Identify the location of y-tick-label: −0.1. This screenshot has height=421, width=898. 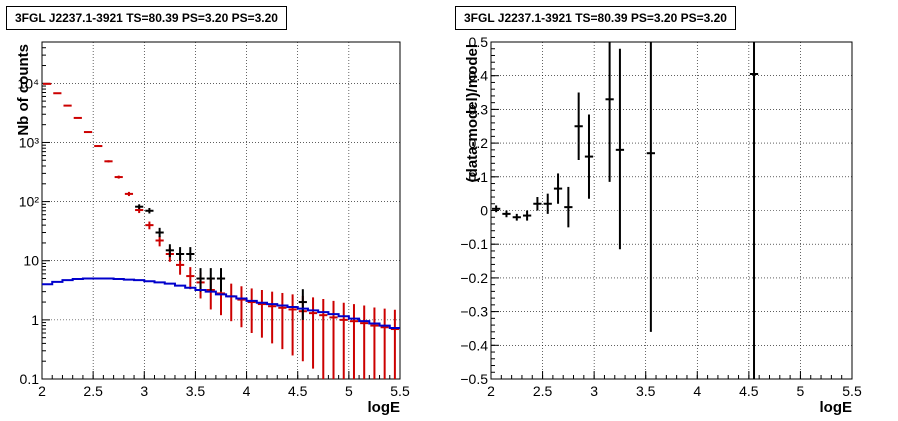
(474, 244).